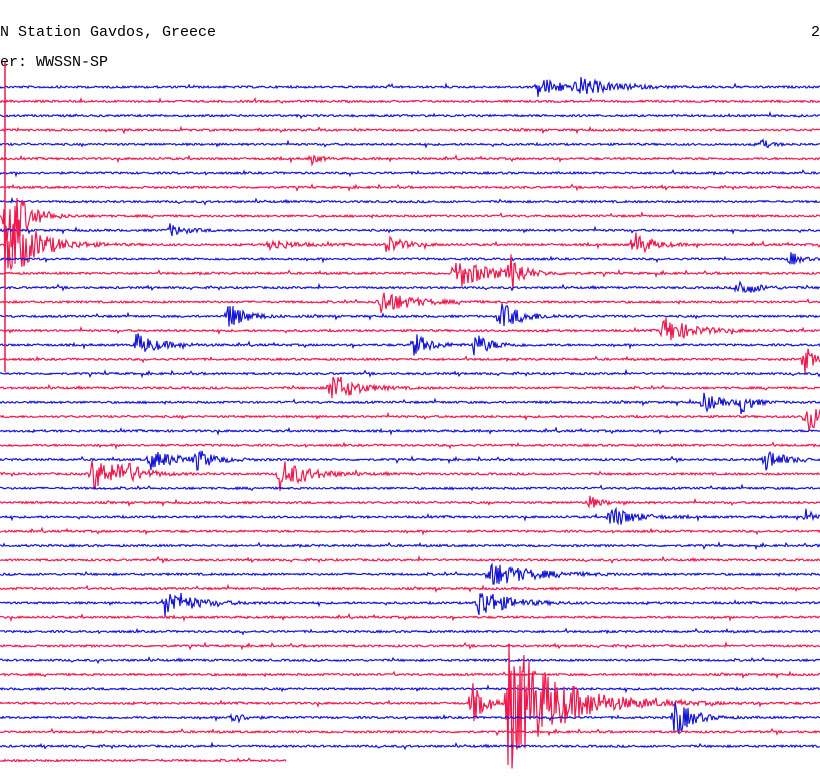 The height and width of the screenshot is (780, 820). Describe the element at coordinates (815, 32) in the screenshot. I see `corner-label: 2` at that location.